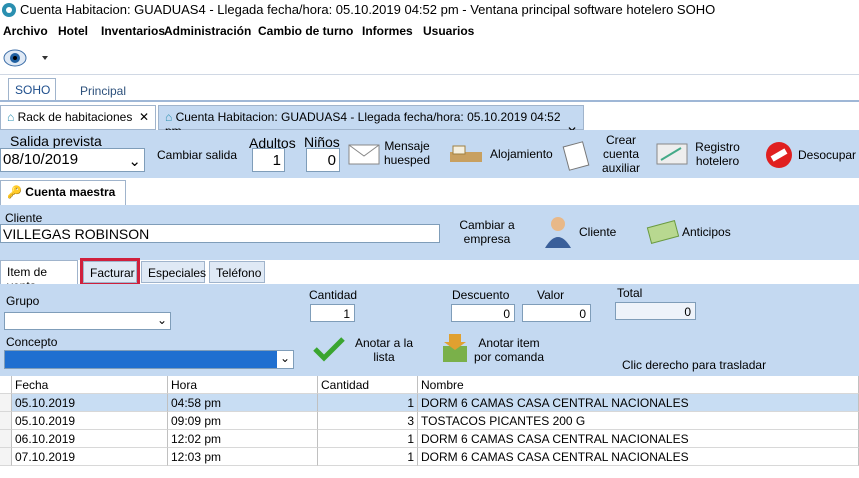  Describe the element at coordinates (306, 31) in the screenshot. I see `menu-item: Cambio de turno` at that location.